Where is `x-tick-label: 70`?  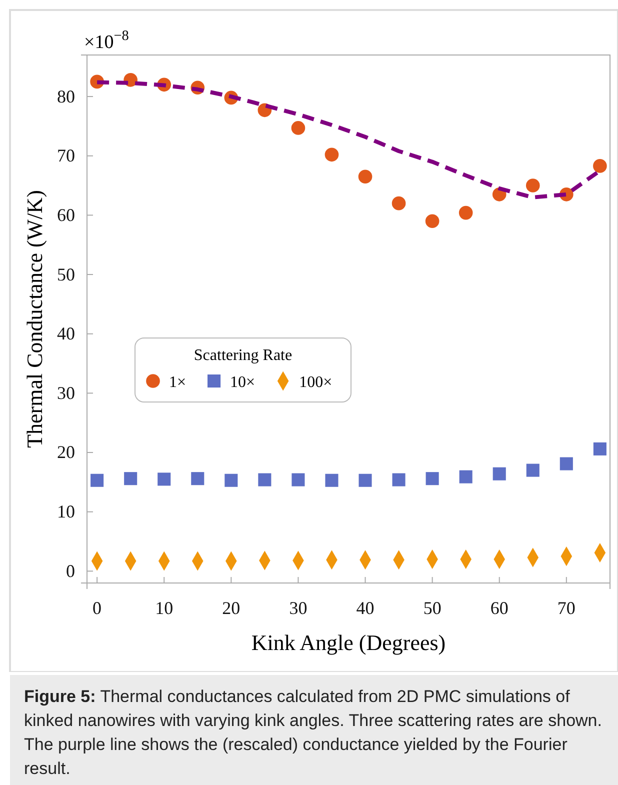 x-tick-label: 70 is located at coordinates (566, 608).